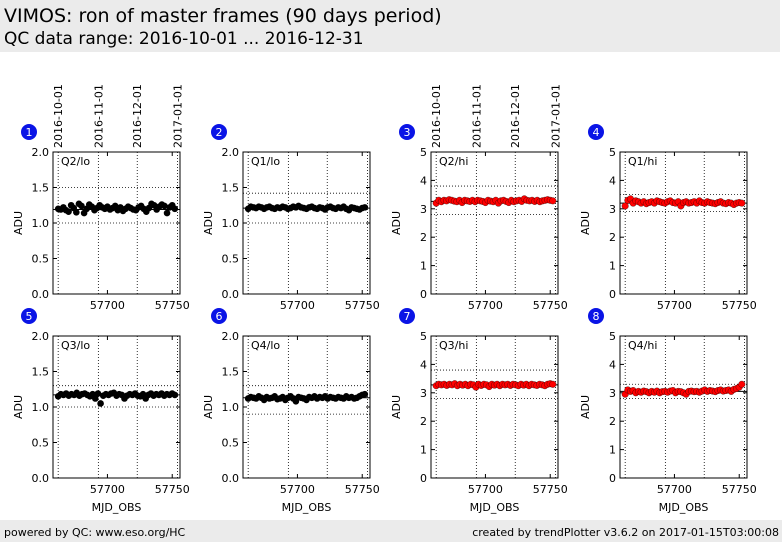  I want to click on plot-2-series-label: Q1/lo, so click(265, 161).